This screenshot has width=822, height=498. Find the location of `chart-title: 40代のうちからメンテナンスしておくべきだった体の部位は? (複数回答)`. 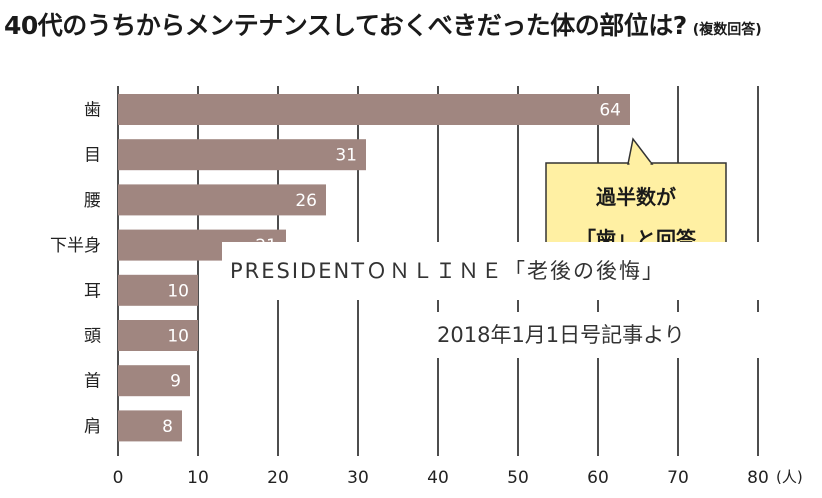

chart-title: 40代のうちからメンテナンスしておくべきだった体の部位は? (複数回答) is located at coordinates (411, 24).